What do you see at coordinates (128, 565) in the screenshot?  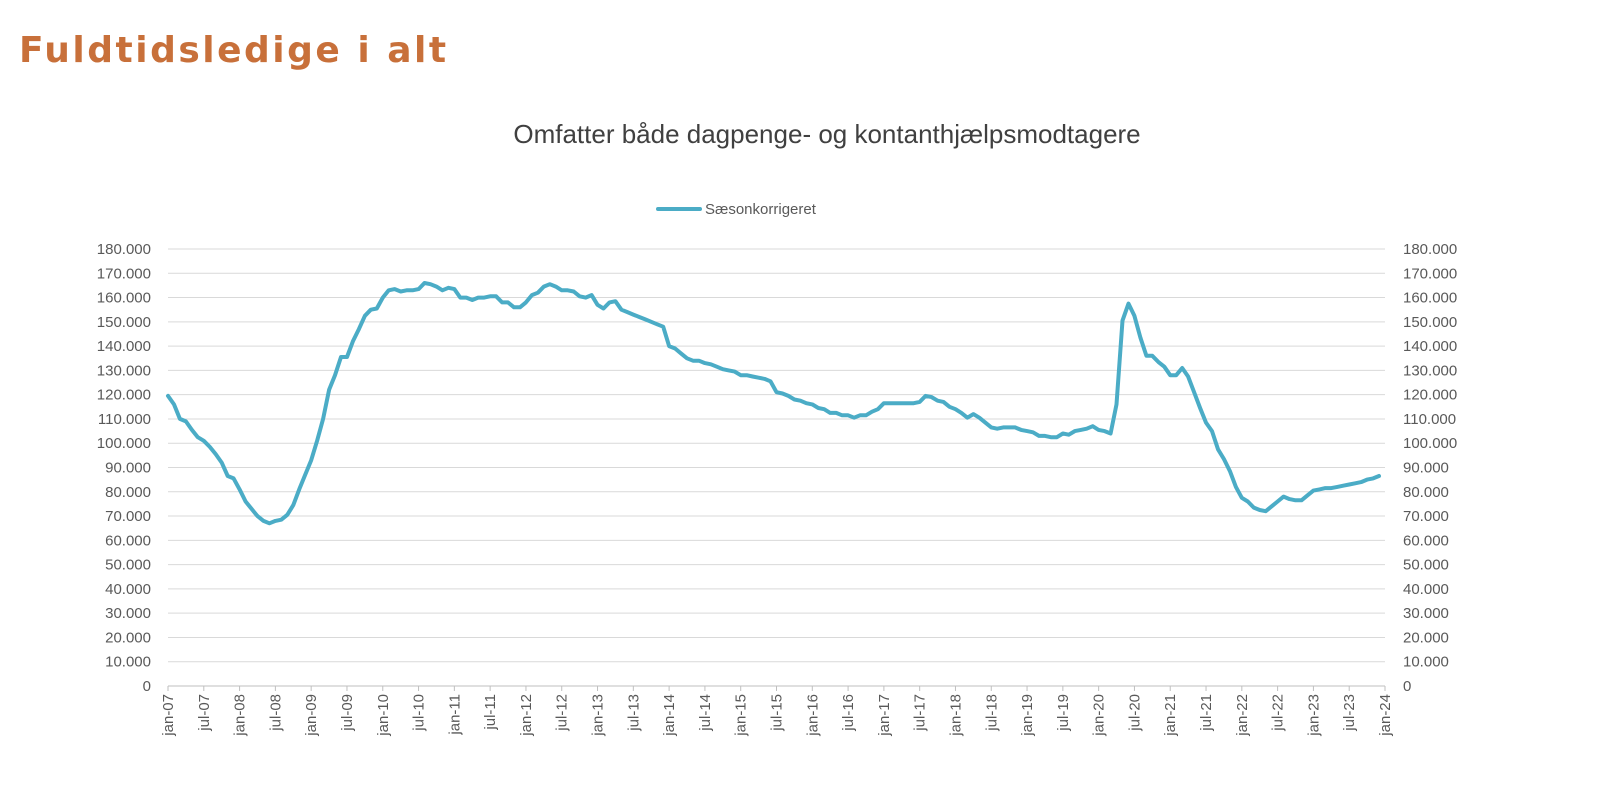 I see `y-tick-label-left: 50.000` at bounding box center [128, 565].